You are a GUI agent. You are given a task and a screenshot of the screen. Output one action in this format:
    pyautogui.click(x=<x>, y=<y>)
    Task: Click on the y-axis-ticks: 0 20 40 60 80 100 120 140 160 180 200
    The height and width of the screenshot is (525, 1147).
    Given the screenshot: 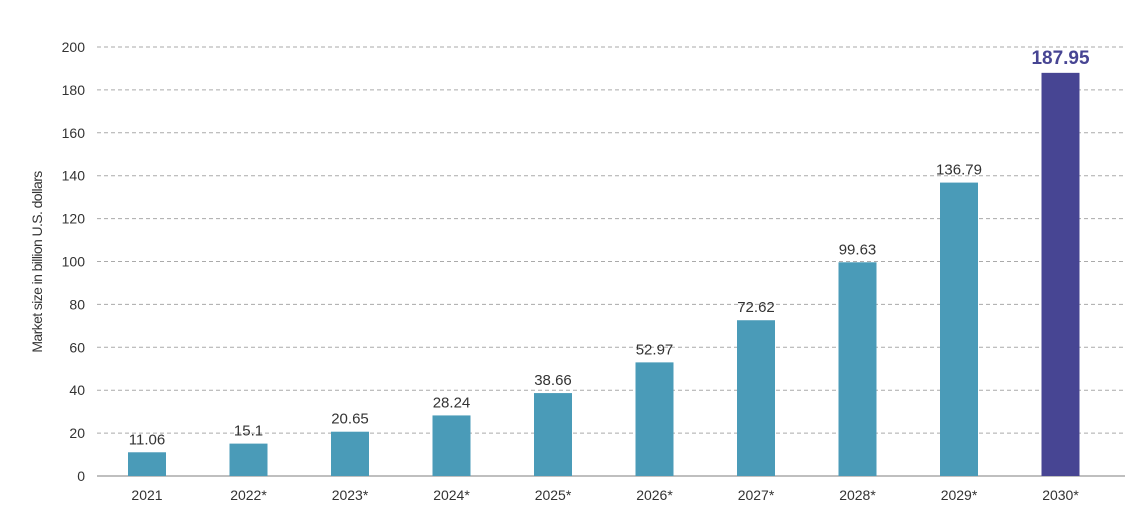 What is the action you would take?
    pyautogui.click(x=74, y=261)
    